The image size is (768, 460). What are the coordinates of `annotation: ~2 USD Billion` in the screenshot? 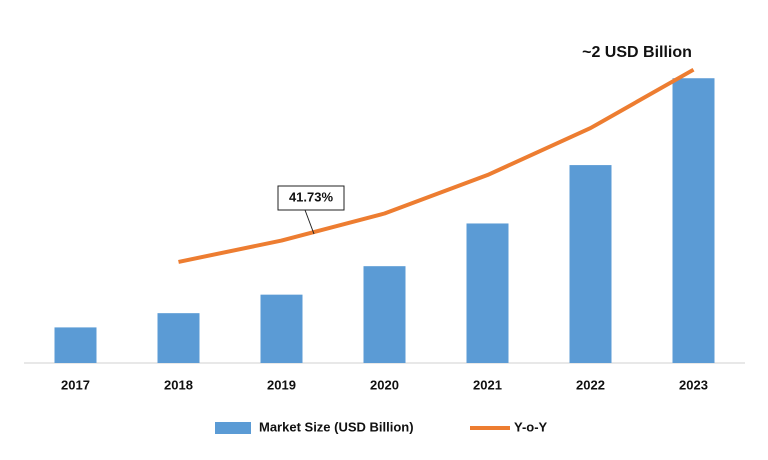 It's located at (637, 52).